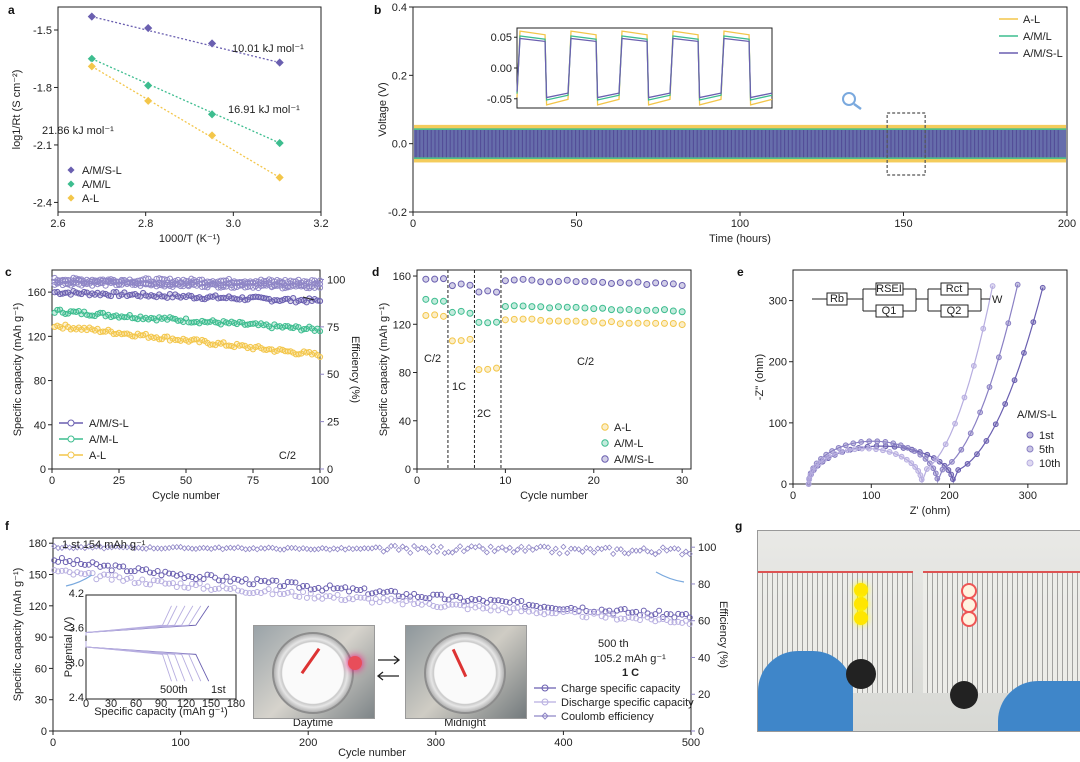 Image resolution: width=1080 pixels, height=762 pixels. Describe the element at coordinates (78, 131) in the screenshot. I see `activation-energy-label: 21.86 kJ mol⁻¹` at that location.